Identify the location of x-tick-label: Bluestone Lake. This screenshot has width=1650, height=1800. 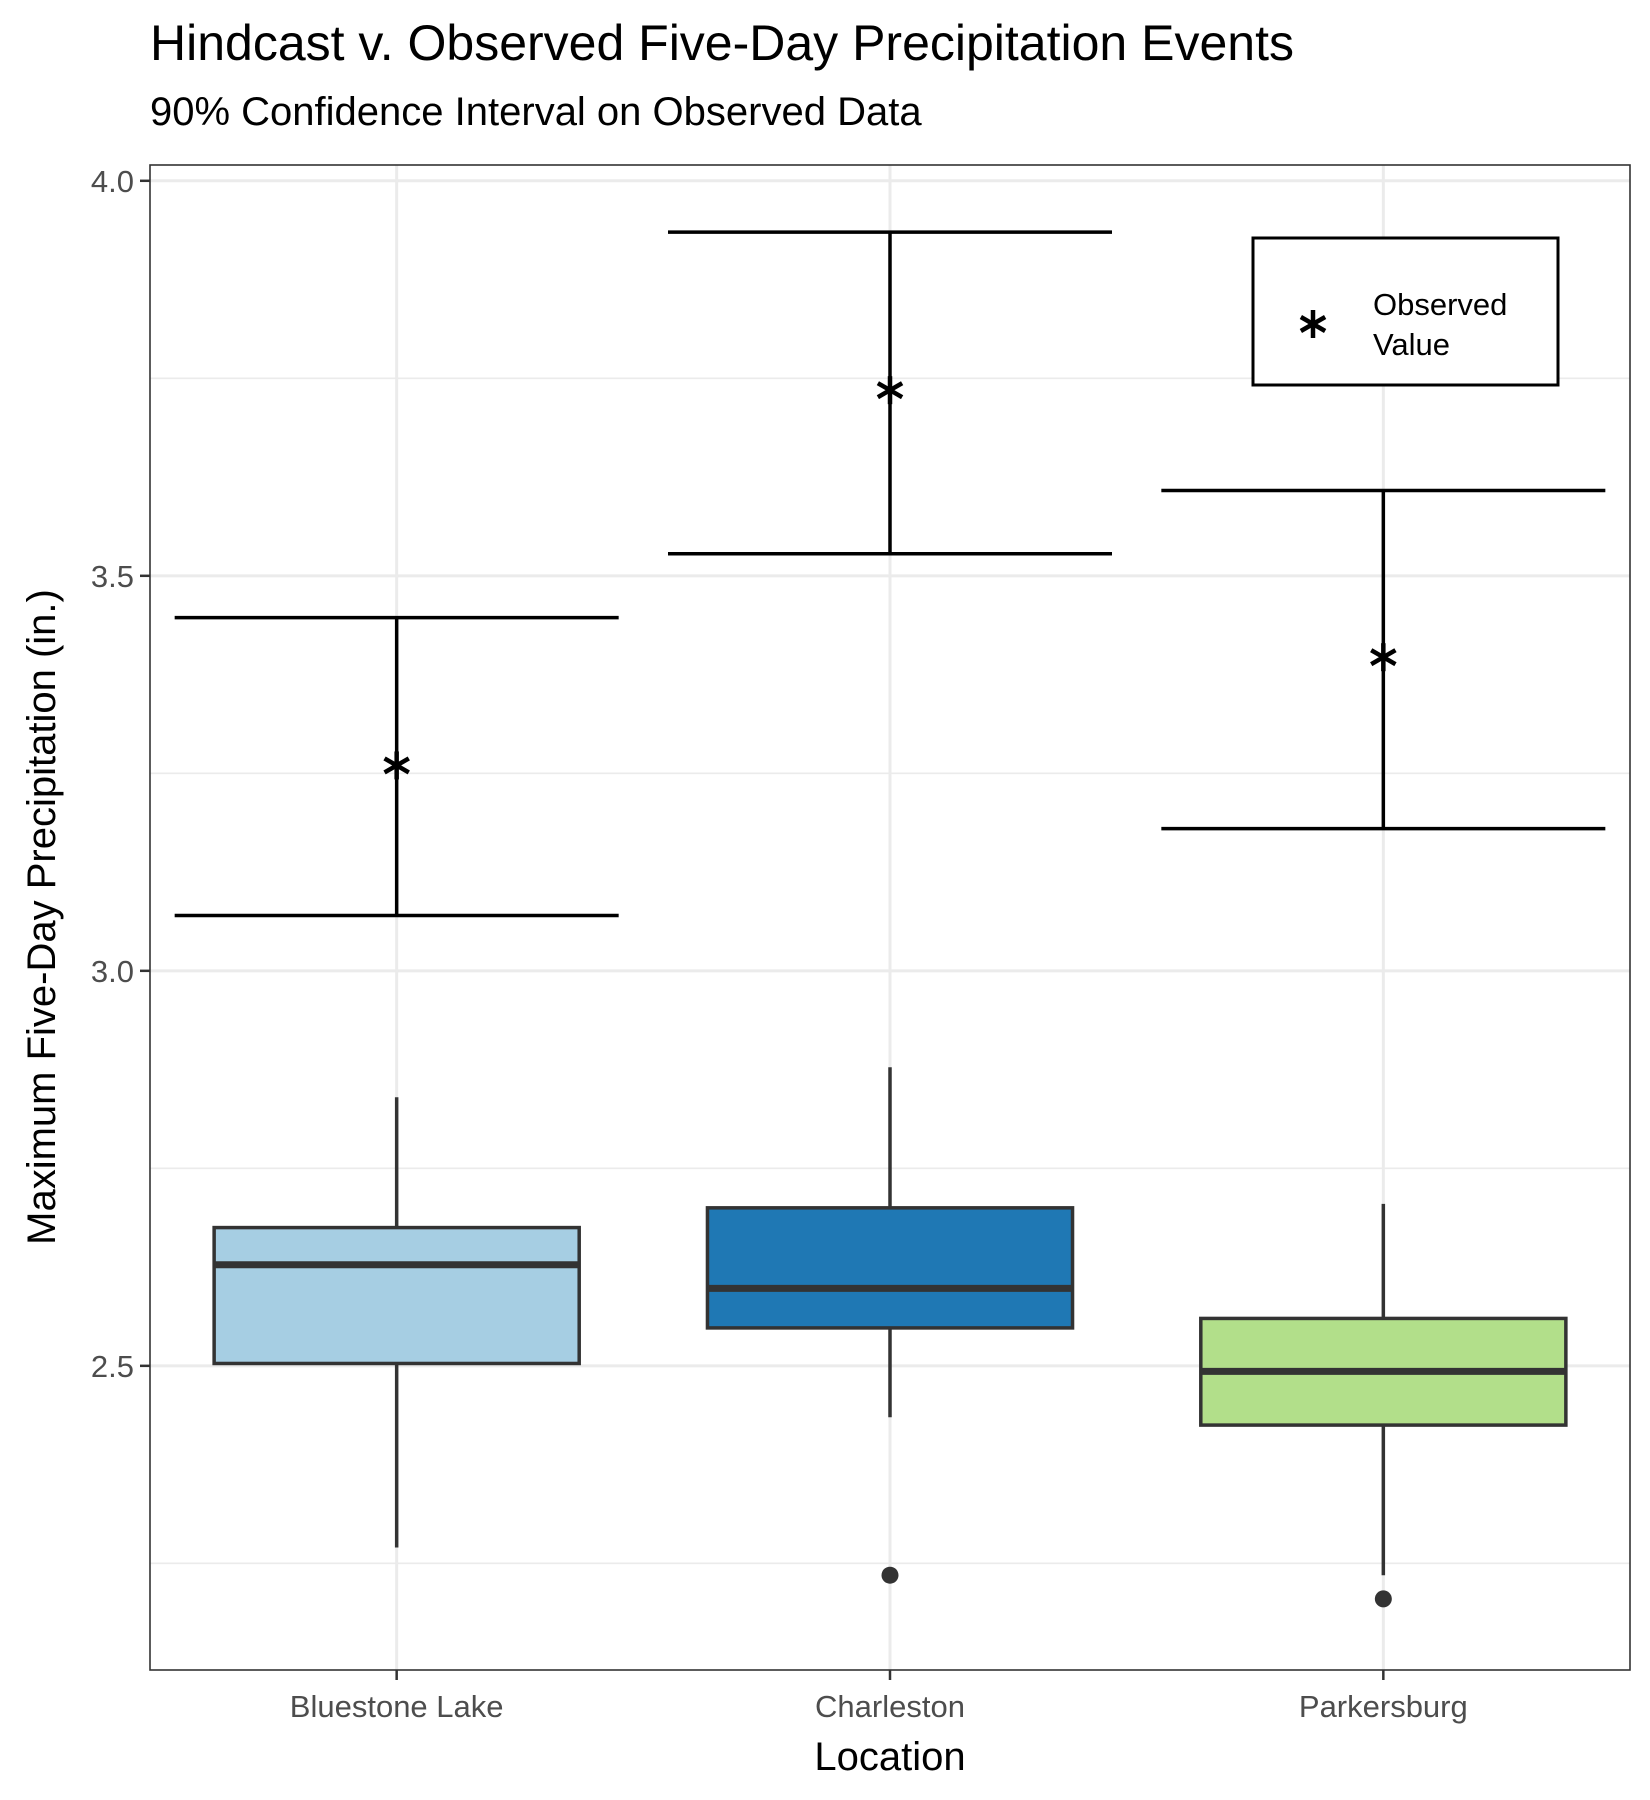
(397, 1706).